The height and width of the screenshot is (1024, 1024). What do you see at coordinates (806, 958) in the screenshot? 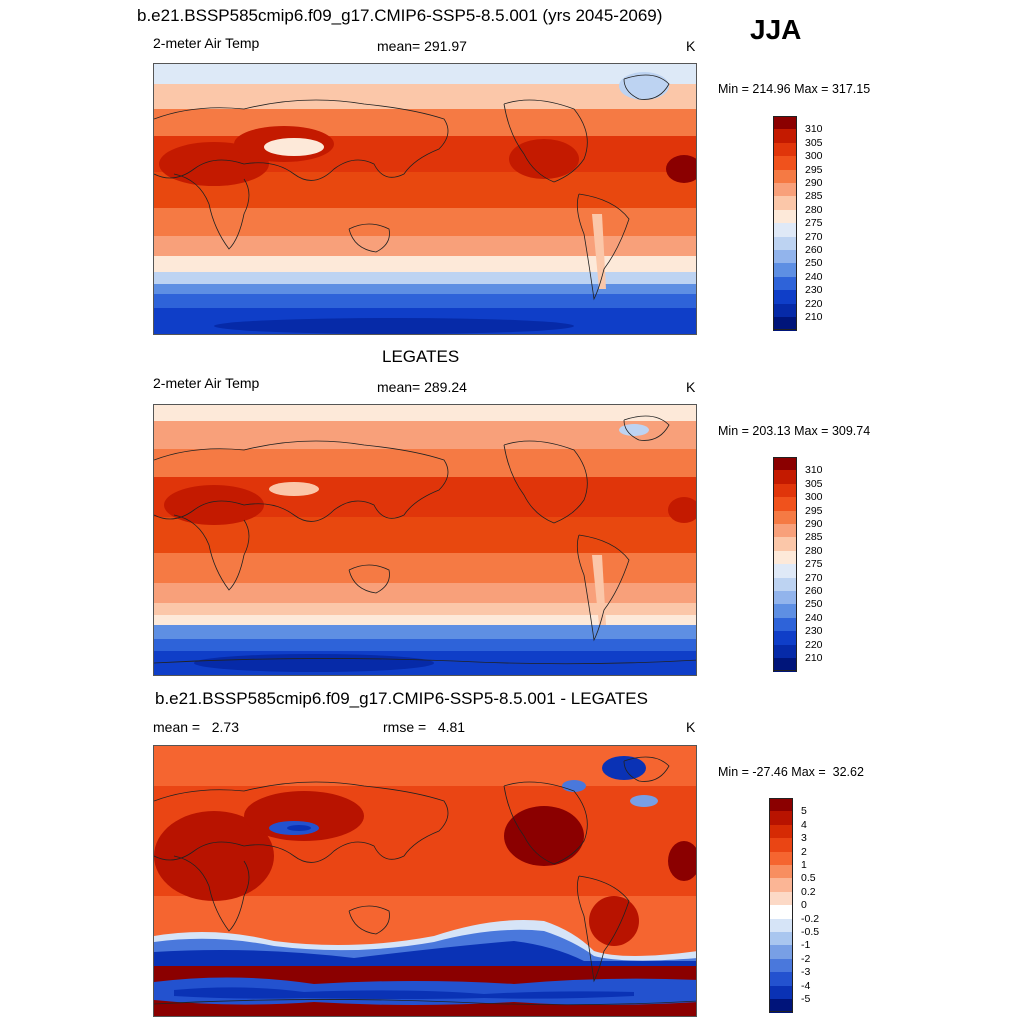
I see `colorbar-tick-label: -2` at bounding box center [806, 958].